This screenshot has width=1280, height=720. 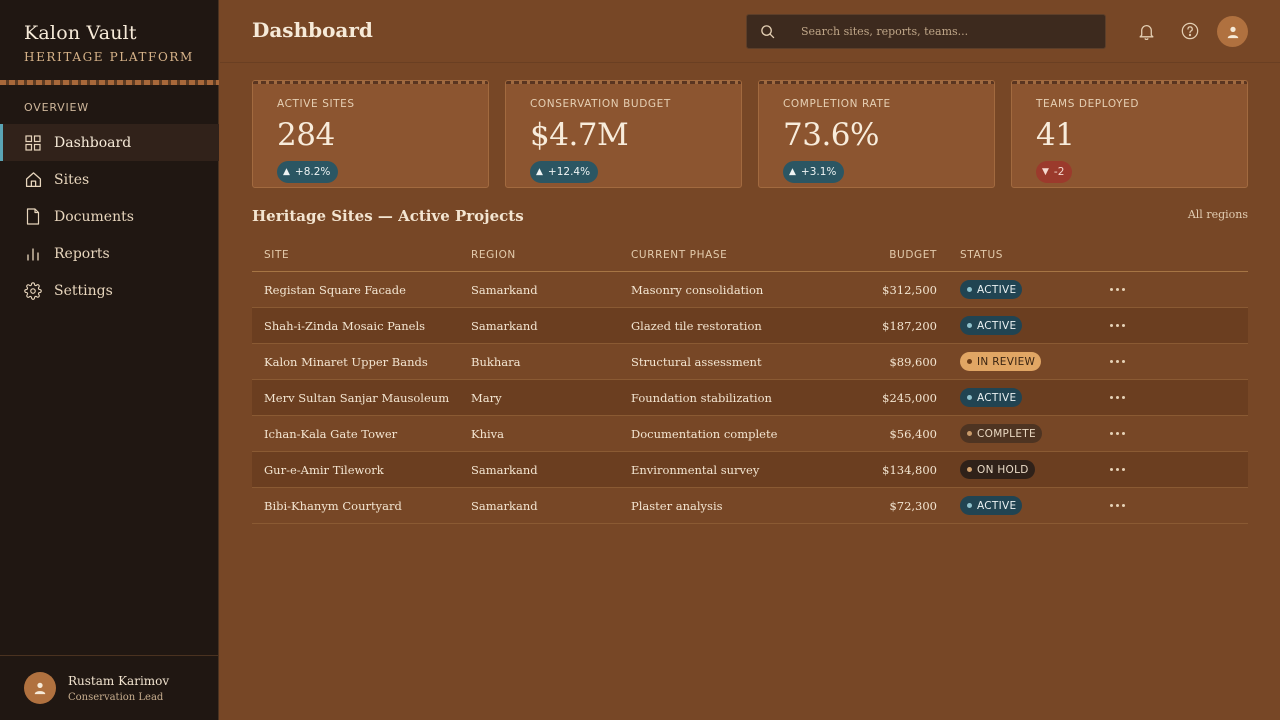 I want to click on user-name: Rustam Karimov, so click(x=119, y=680).